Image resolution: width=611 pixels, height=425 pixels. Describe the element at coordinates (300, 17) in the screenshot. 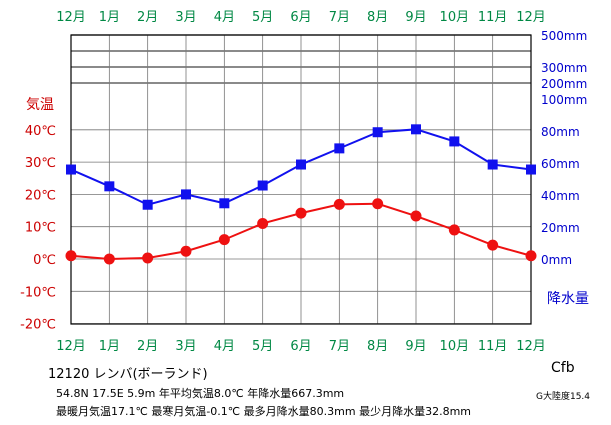

I see `month-label-top: 6月` at that location.